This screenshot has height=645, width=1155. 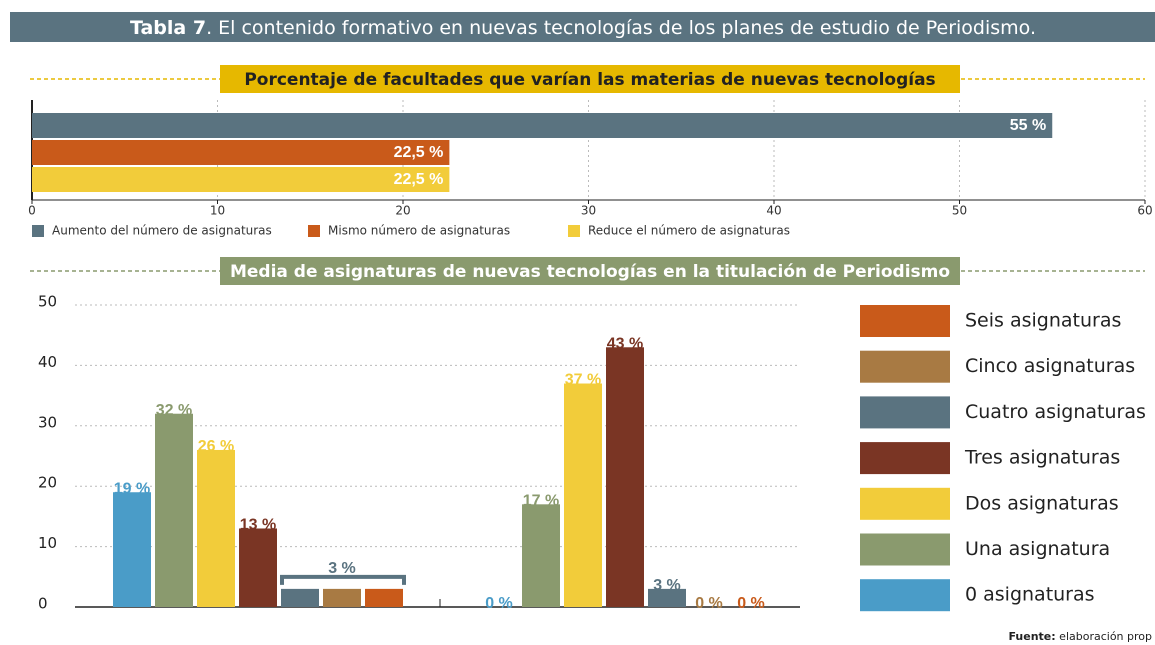 I want to click on y-tick-label: 0, so click(x=43, y=604).